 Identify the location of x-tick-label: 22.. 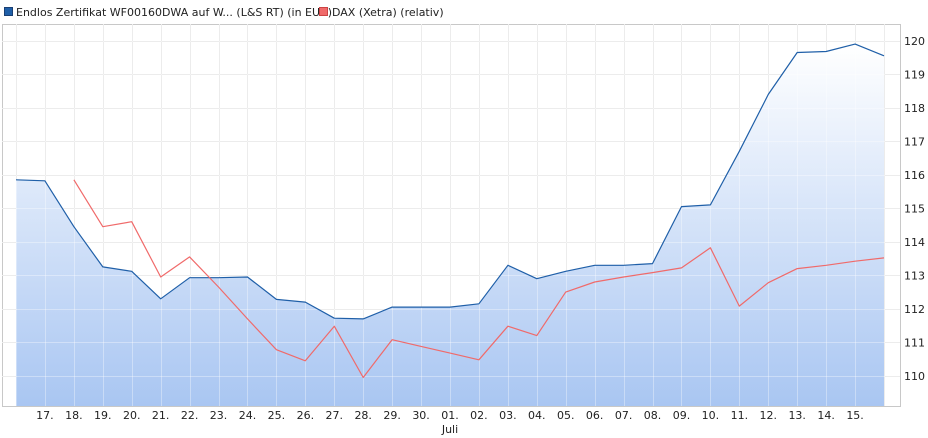
(190, 415).